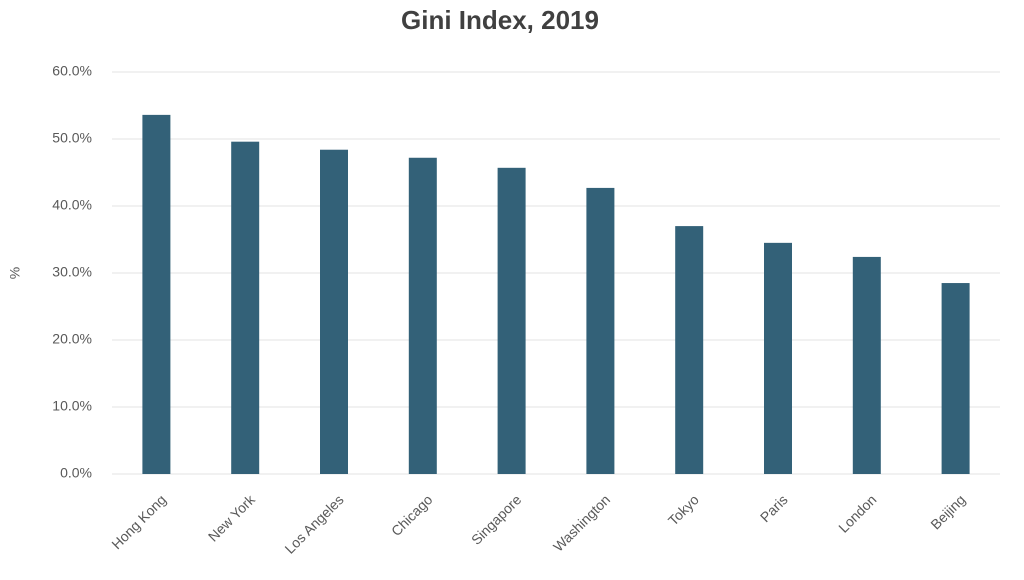 The height and width of the screenshot is (580, 1024). Describe the element at coordinates (232, 518) in the screenshot. I see `x-tick-label: New York` at that location.